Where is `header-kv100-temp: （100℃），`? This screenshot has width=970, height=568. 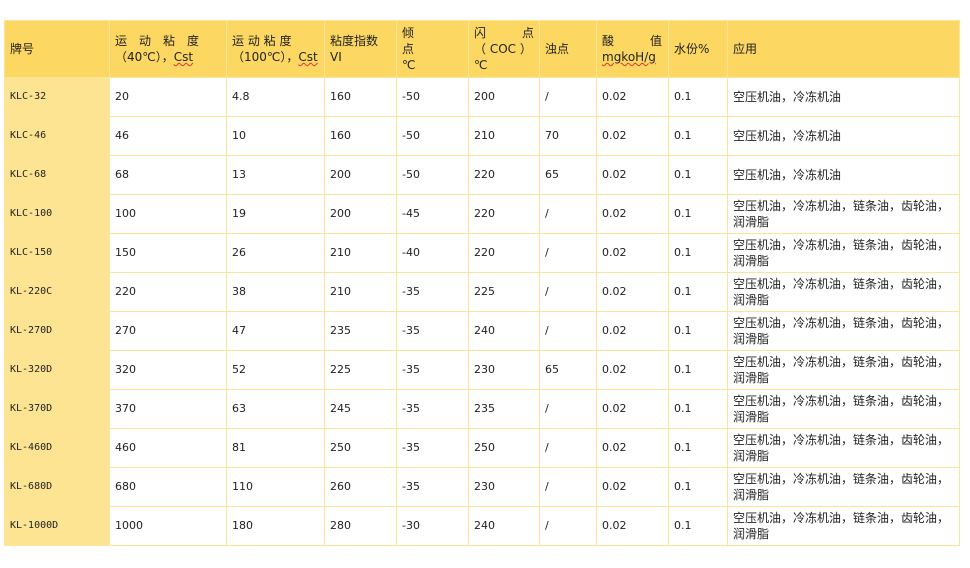 header-kv100-temp: （100℃）， is located at coordinates (265, 57).